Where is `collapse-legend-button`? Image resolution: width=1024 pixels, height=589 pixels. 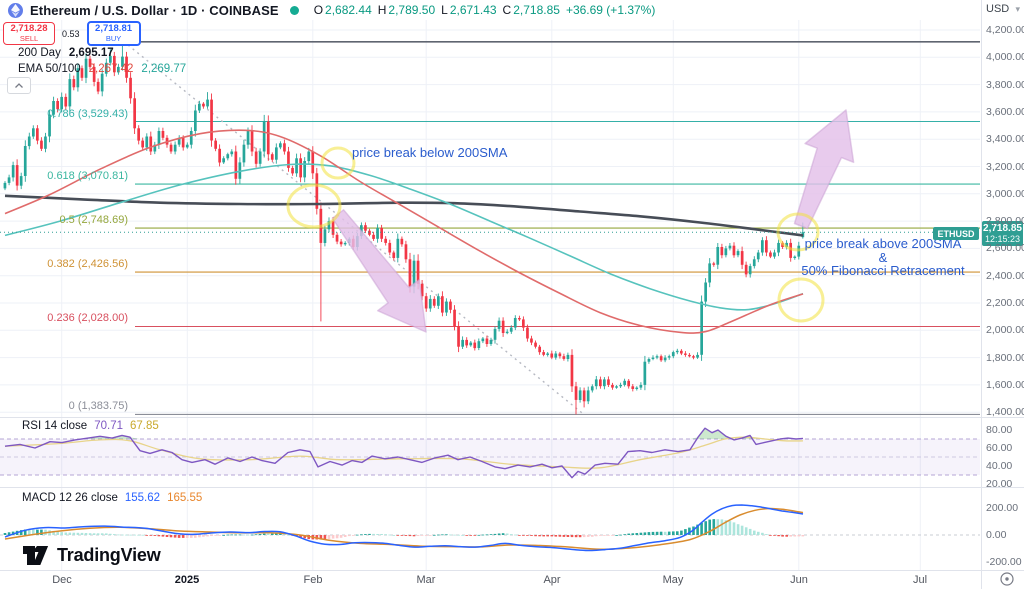 collapse-legend-button is located at coordinates (19, 85).